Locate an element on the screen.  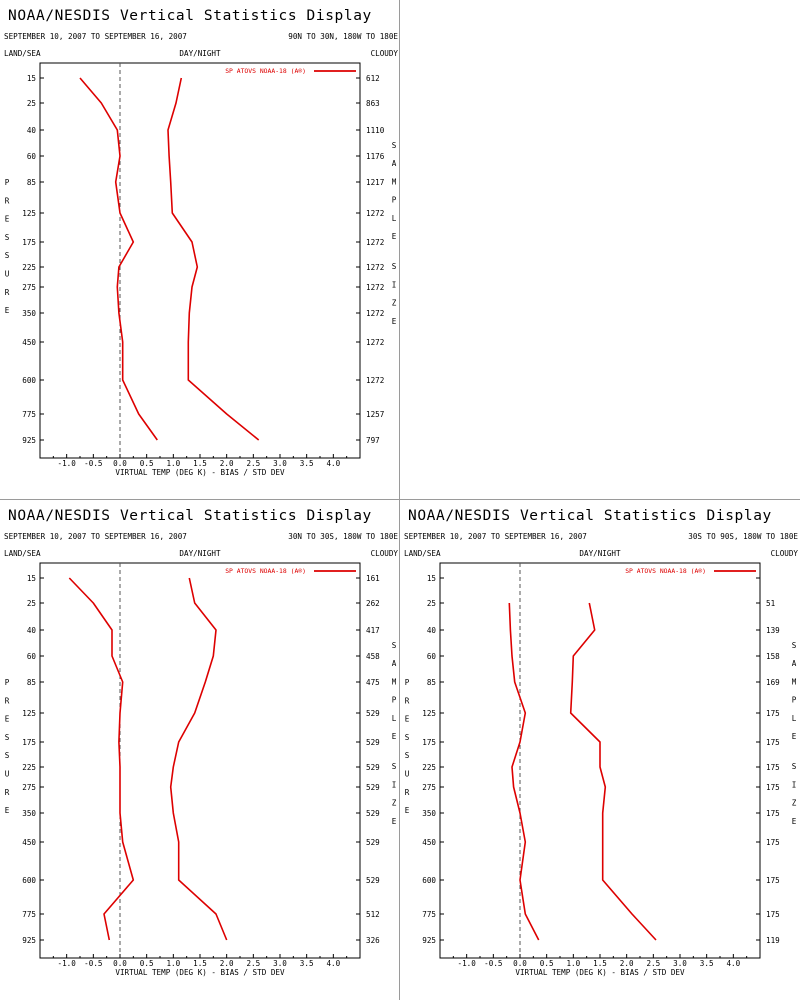
region-label: 90N TO 30N, 180W TO 180E is located at coordinates (343, 36).